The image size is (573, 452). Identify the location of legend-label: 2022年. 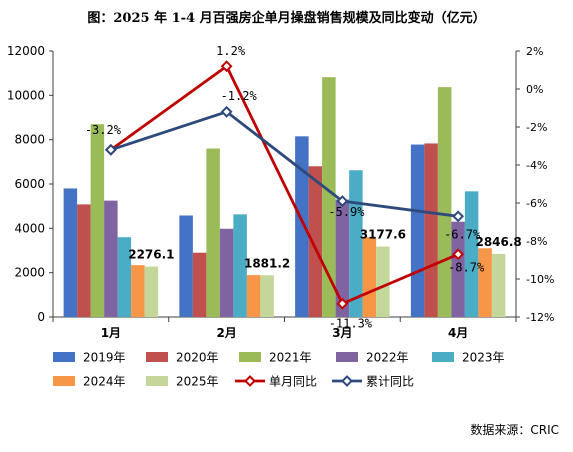
(387, 358).